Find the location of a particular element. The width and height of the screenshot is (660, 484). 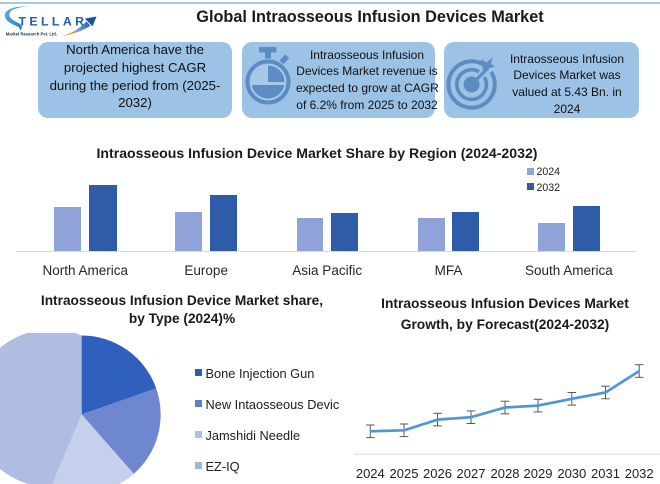

svg-text: TELLAR is located at coordinates (53, 22).